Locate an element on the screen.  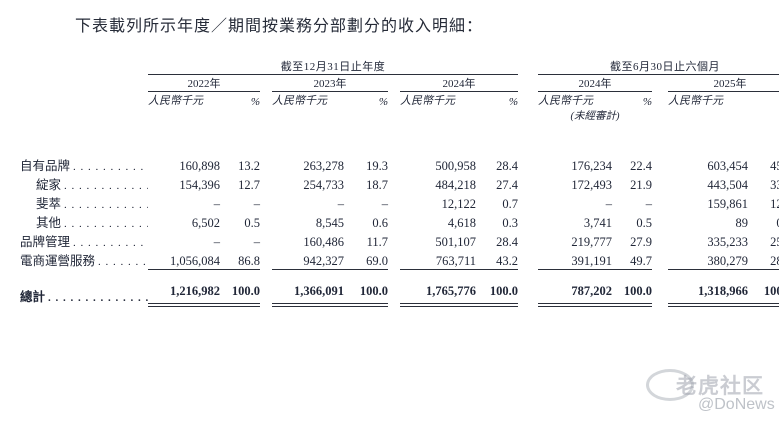
year-2023: 2023年 is located at coordinates (330, 83).